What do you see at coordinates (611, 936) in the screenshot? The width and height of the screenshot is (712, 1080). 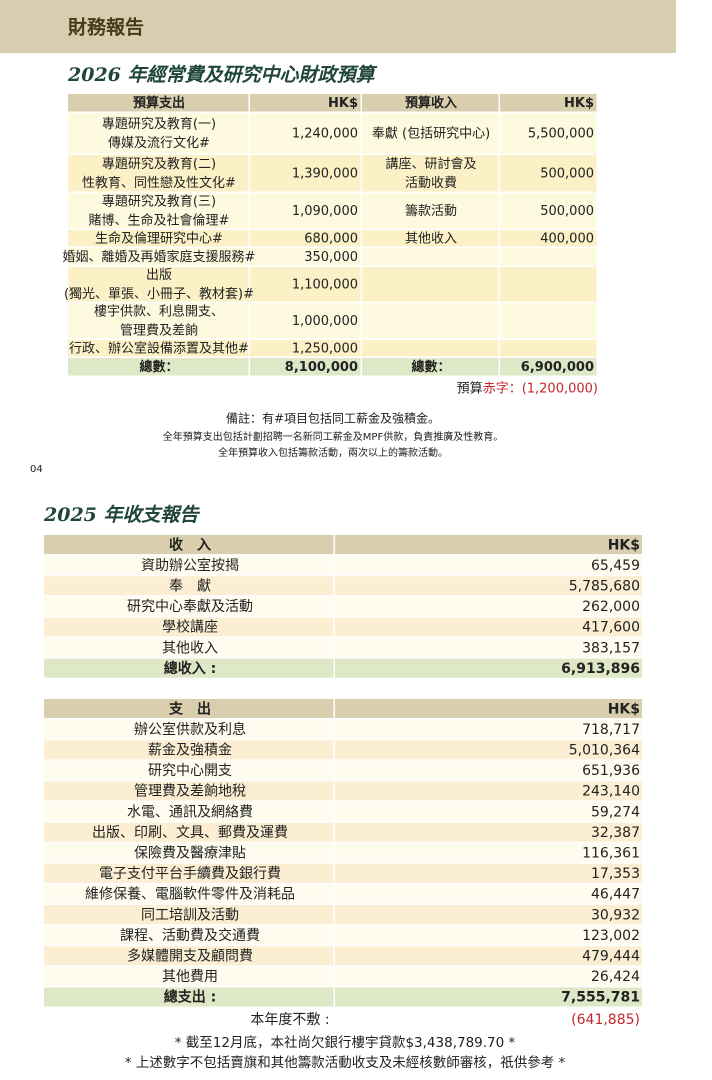 I see `row-value: 123,002` at bounding box center [611, 936].